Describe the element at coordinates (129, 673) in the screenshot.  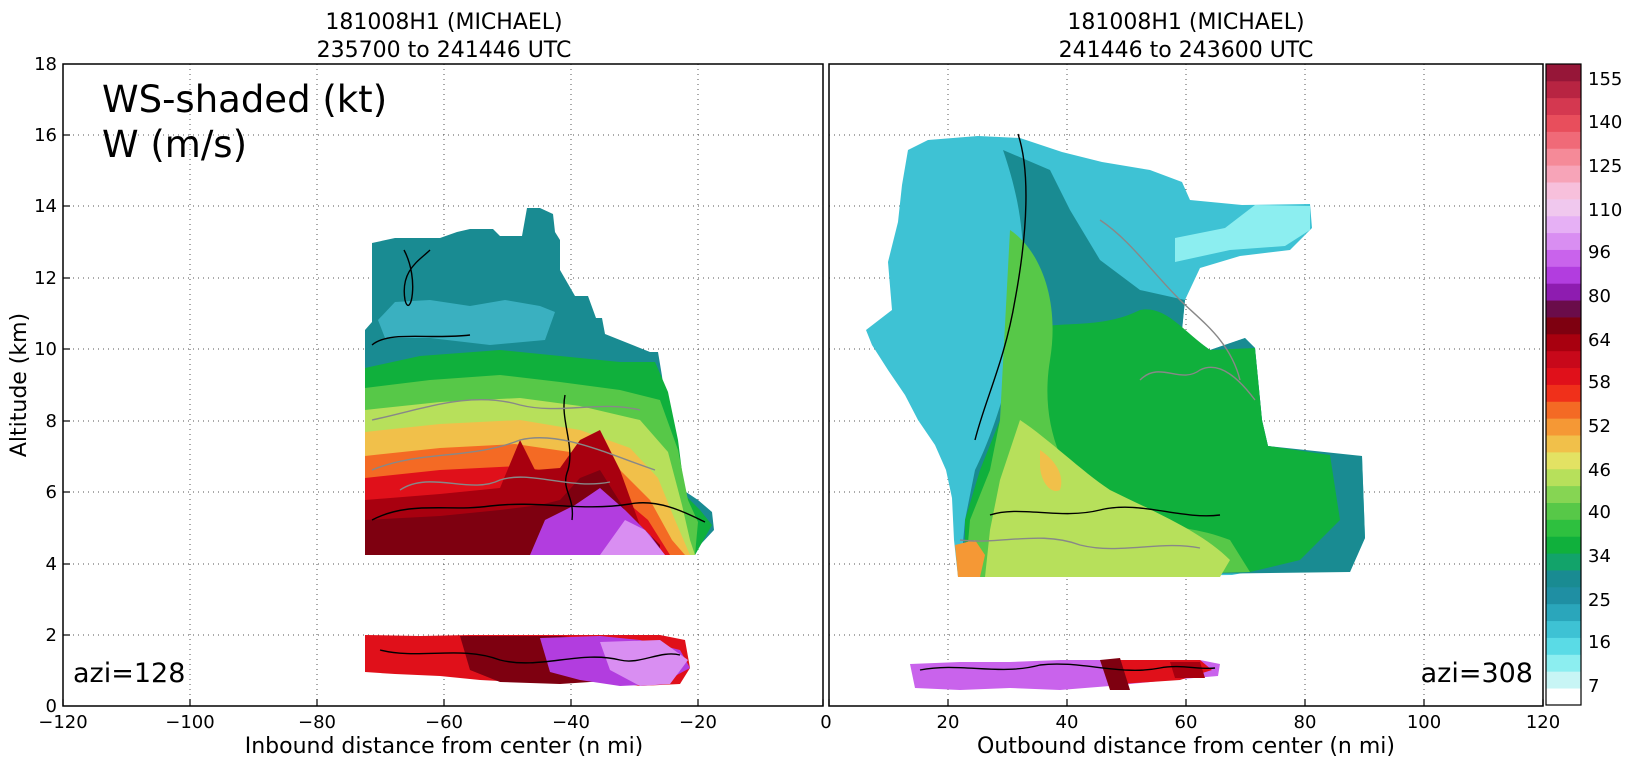
I see `left-azimuth-label: azi=128` at that location.